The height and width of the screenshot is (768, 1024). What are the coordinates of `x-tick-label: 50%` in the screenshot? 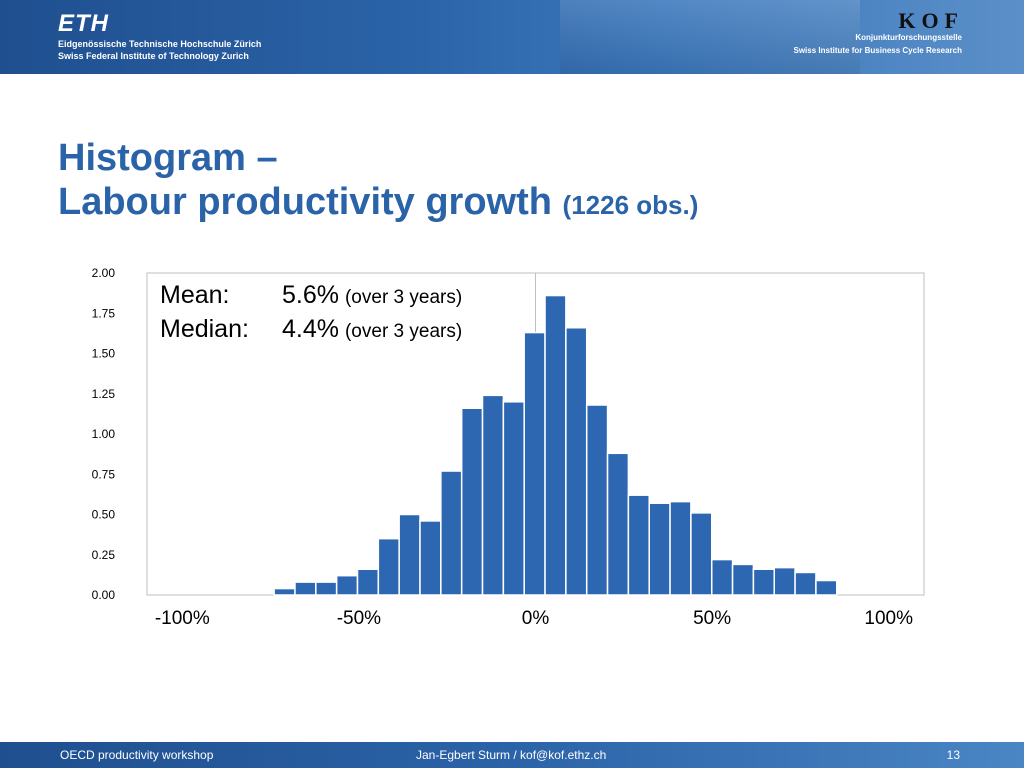 It's located at (712, 618).